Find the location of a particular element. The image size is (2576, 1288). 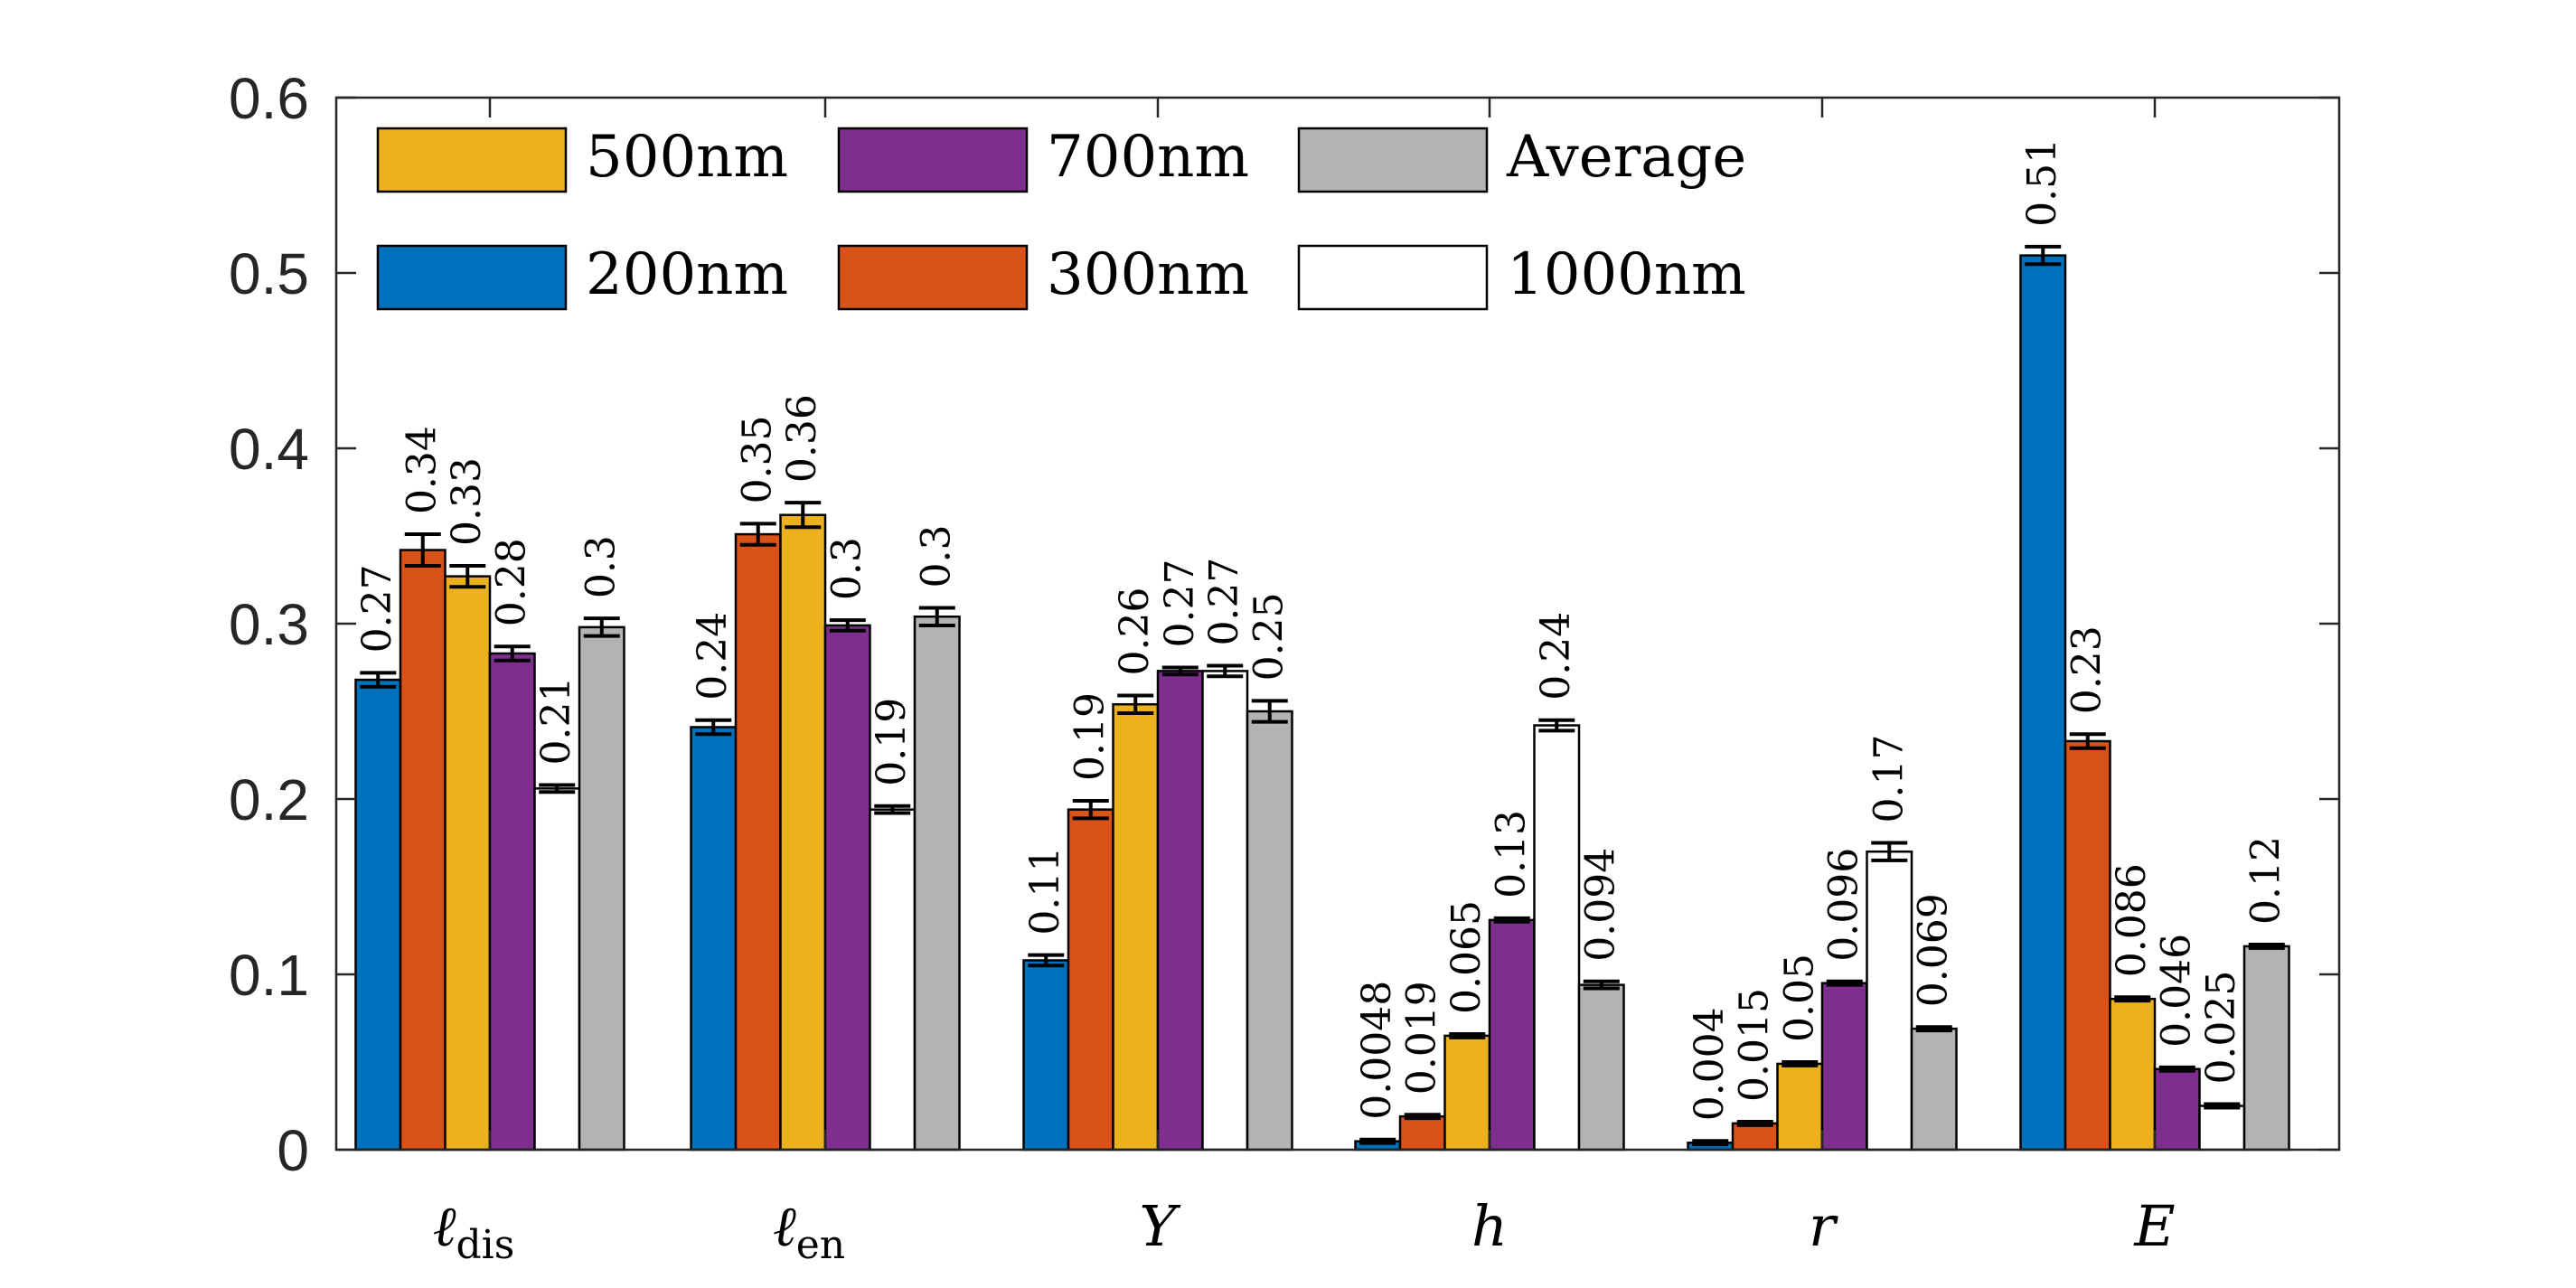

data-label-300nm-2: 0.19 is located at coordinates (1091, 737).